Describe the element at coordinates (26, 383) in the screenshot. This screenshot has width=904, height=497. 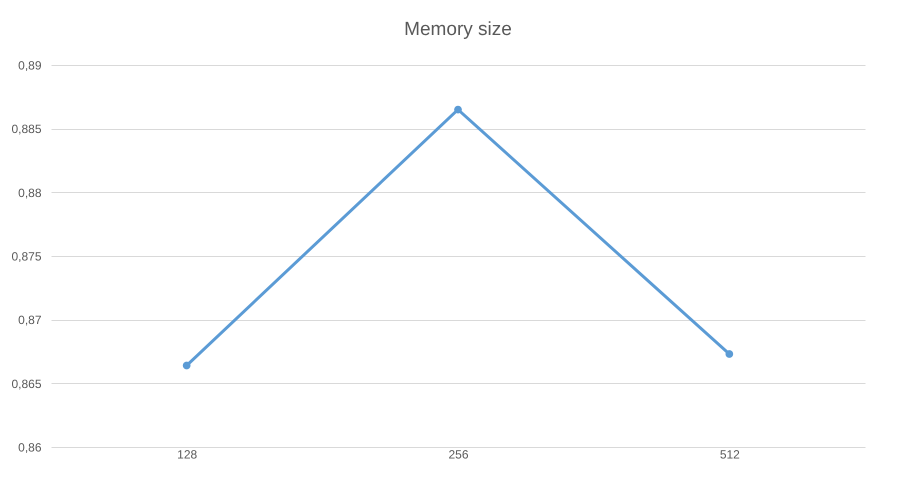
I see `y-tick-label: 0,865` at that location.